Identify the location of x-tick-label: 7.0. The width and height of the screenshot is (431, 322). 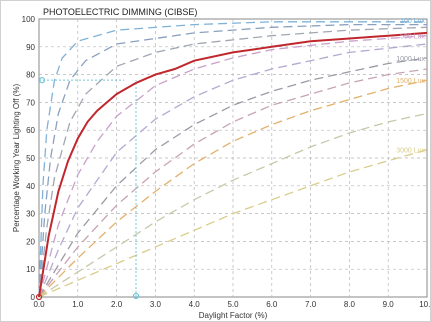
(311, 304).